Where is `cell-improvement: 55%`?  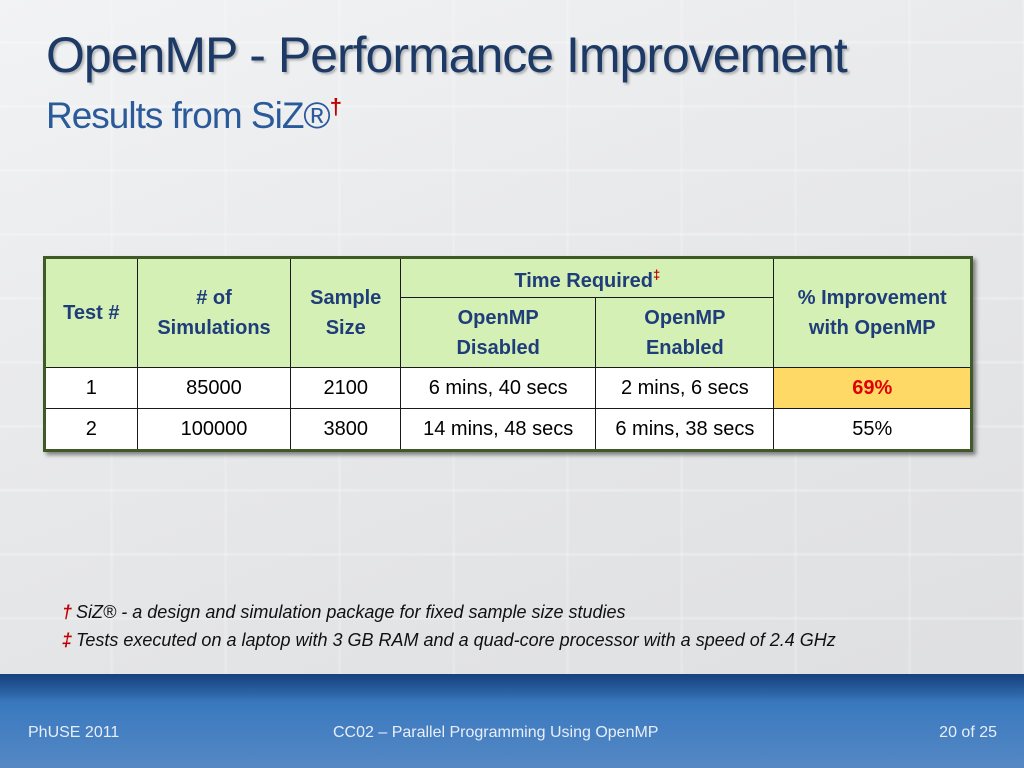 cell-improvement: 55% is located at coordinates (872, 429).